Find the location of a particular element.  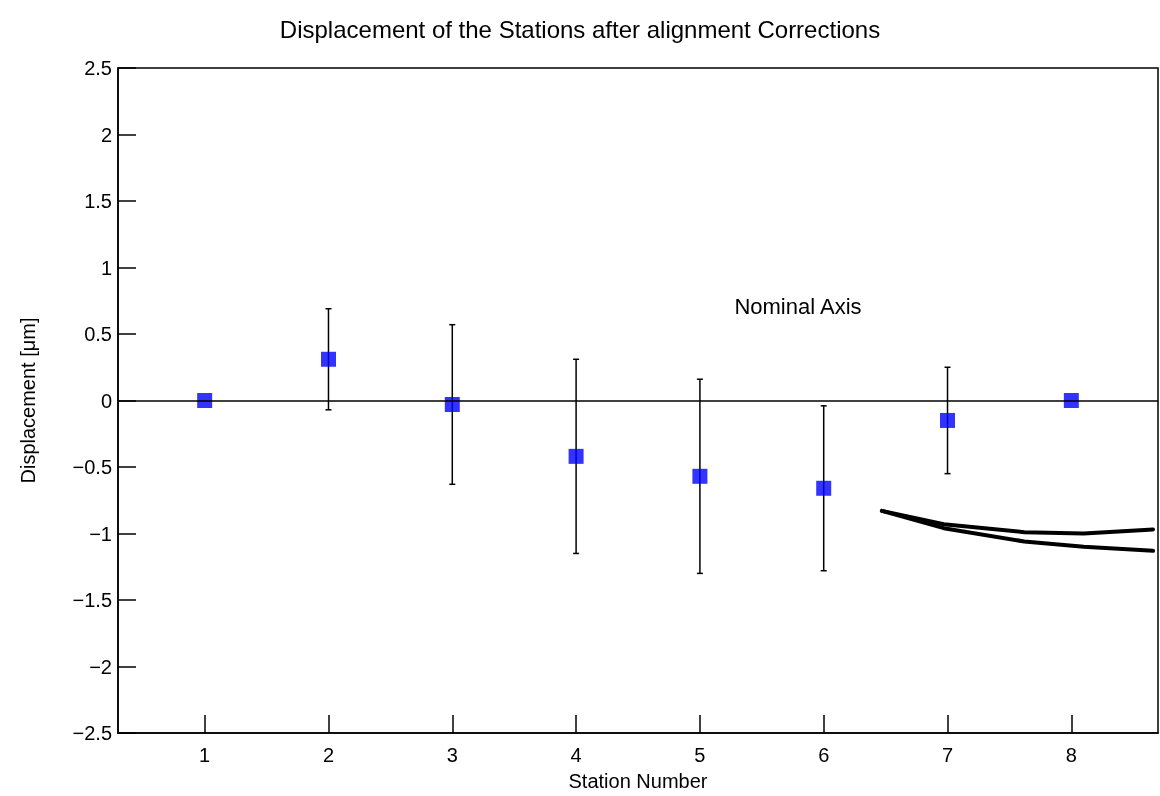

y-tick-label: 0 is located at coordinates (106, 400).